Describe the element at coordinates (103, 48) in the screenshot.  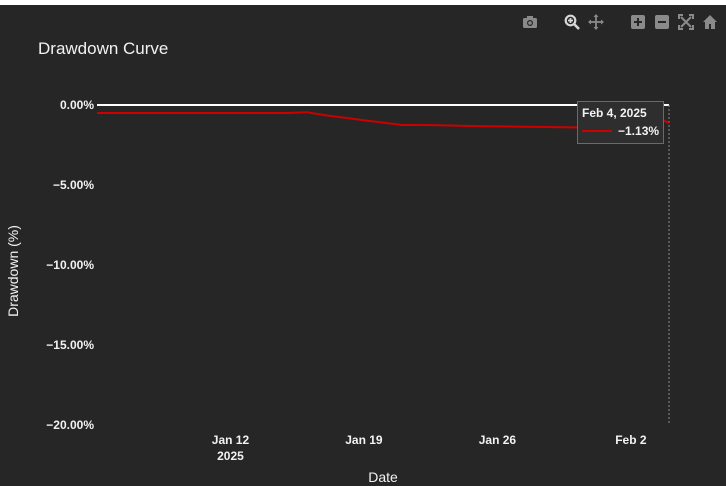
I see `chart-title: Drawdown Curve` at that location.